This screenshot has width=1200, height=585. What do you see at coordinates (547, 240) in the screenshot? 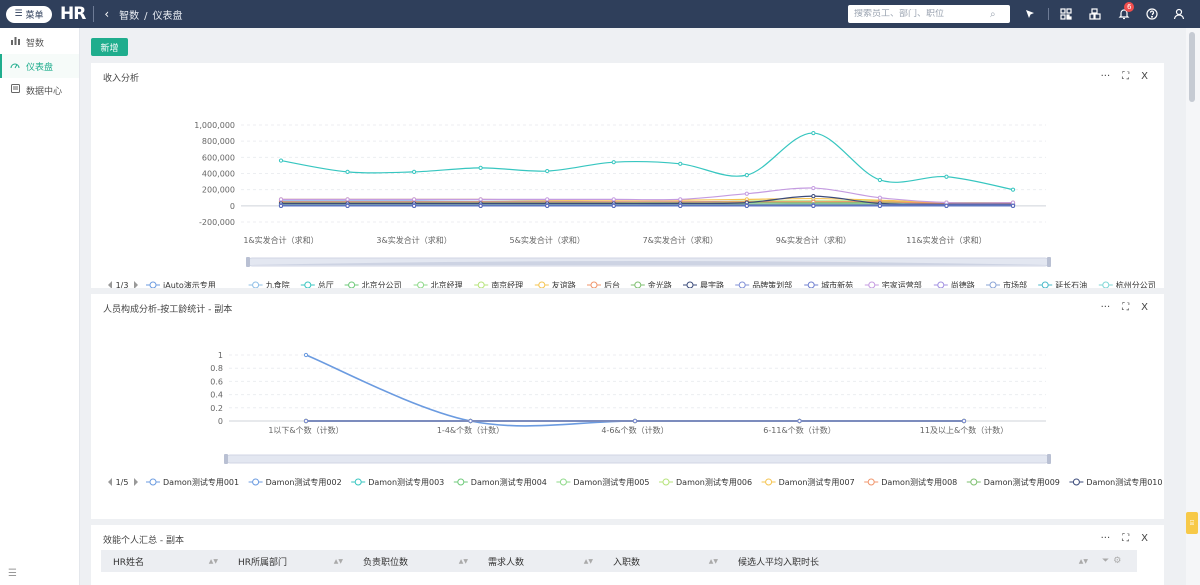
I see `x-tick-label: 5&实发合计（求和）` at bounding box center [547, 240].